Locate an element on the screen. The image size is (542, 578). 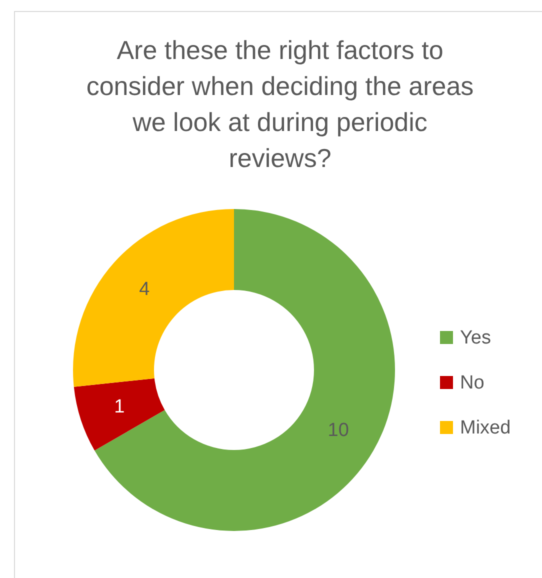
legend-label: No is located at coordinates (472, 383).